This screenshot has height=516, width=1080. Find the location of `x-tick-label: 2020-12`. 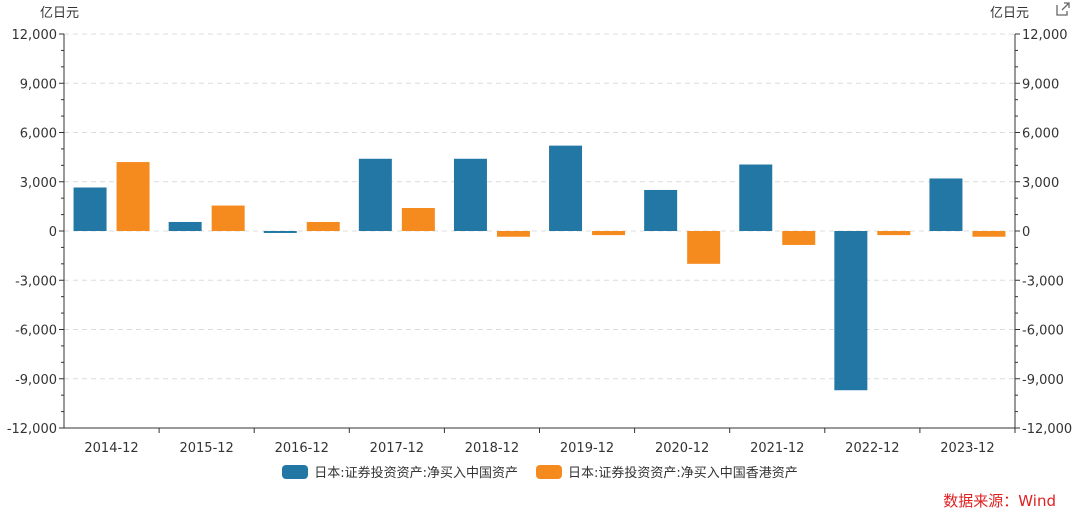

x-tick-label: 2020-12 is located at coordinates (682, 448).